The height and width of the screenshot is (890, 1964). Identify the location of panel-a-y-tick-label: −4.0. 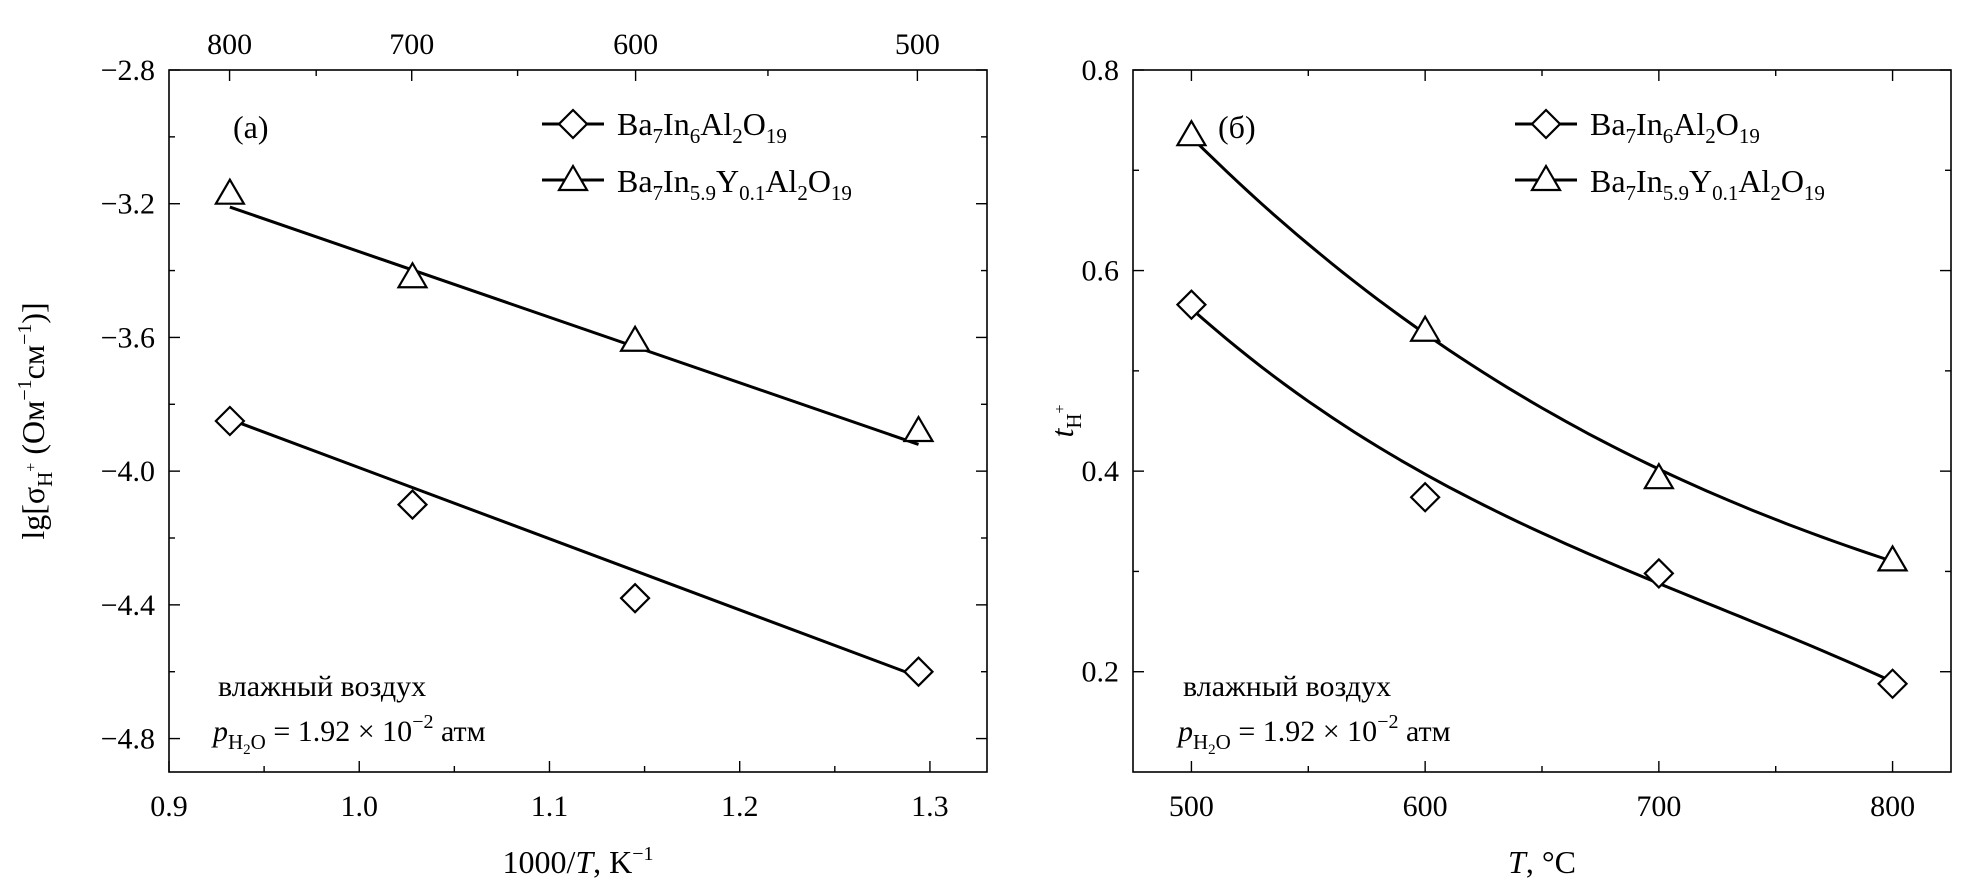
(128, 471).